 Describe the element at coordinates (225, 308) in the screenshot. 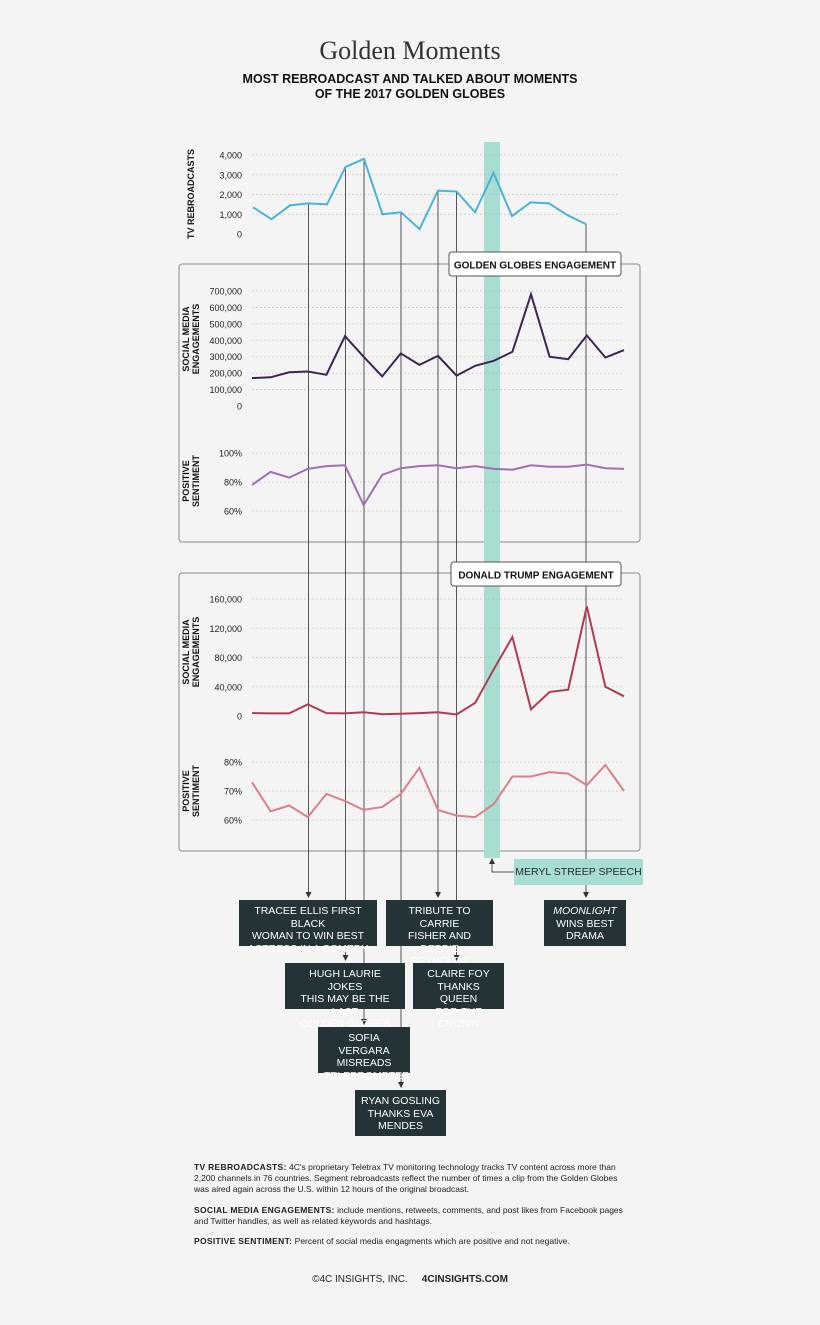

I see `y-tick-label: 600,000` at that location.